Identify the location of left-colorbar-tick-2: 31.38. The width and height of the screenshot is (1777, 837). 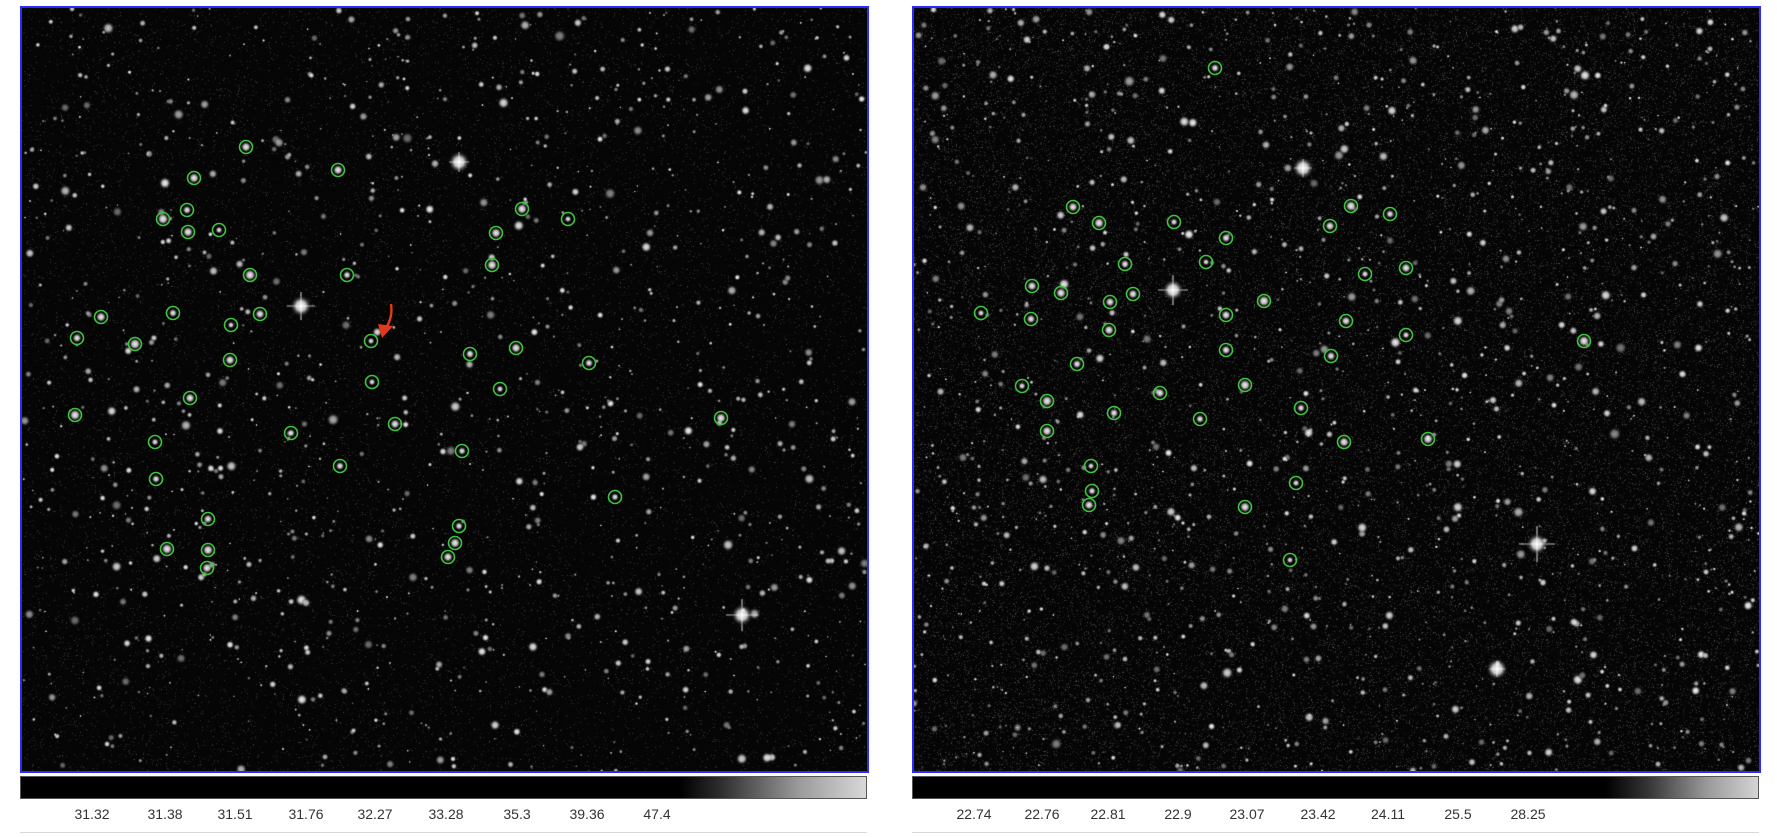
(165, 814).